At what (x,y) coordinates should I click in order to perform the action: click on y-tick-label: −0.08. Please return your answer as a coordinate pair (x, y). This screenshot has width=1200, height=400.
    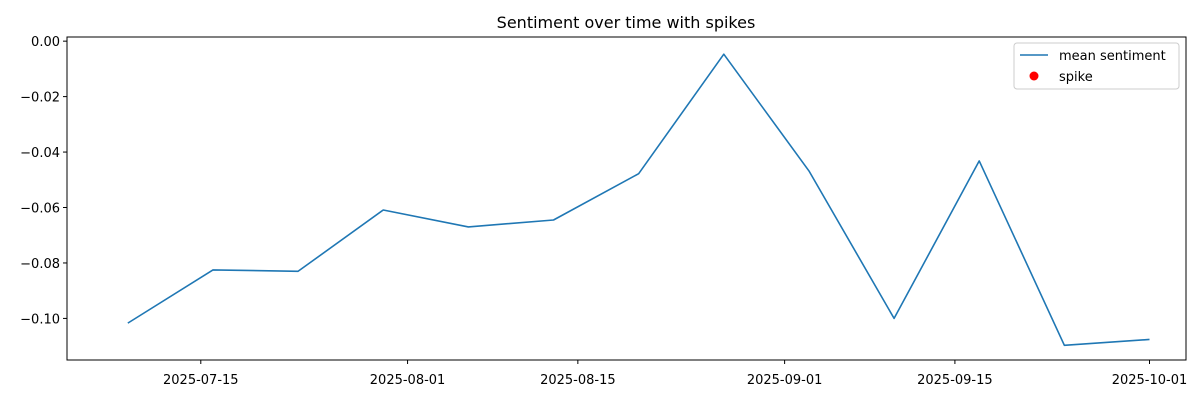
    Looking at the image, I should click on (40, 264).